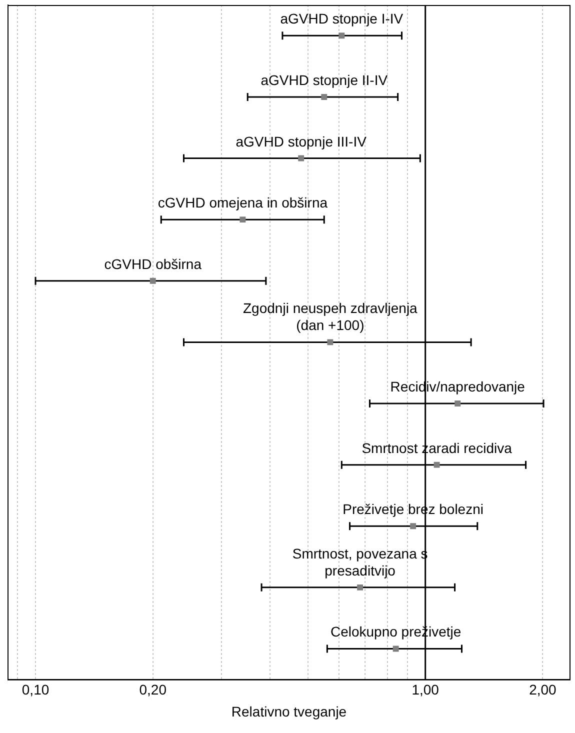  I want to click on x-tick-label: 0,10, so click(36, 690).